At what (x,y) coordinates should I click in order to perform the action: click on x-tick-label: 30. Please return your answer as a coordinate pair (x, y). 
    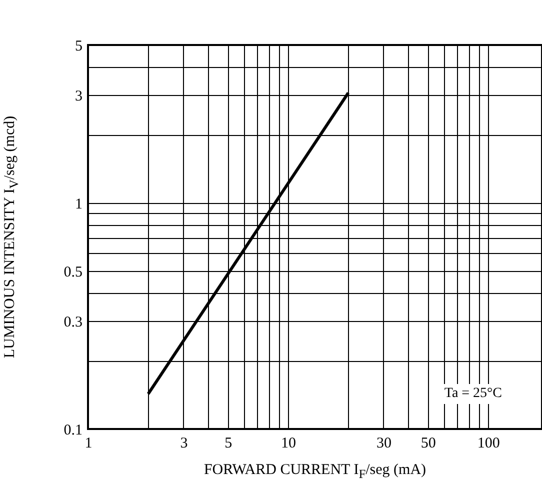
    Looking at the image, I should click on (384, 444).